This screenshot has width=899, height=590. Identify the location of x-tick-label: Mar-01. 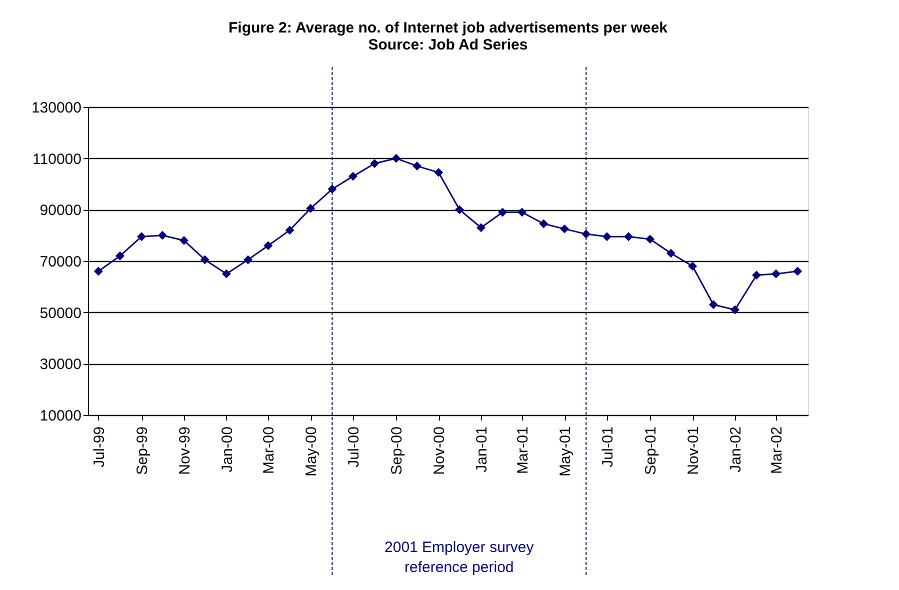
(523, 450).